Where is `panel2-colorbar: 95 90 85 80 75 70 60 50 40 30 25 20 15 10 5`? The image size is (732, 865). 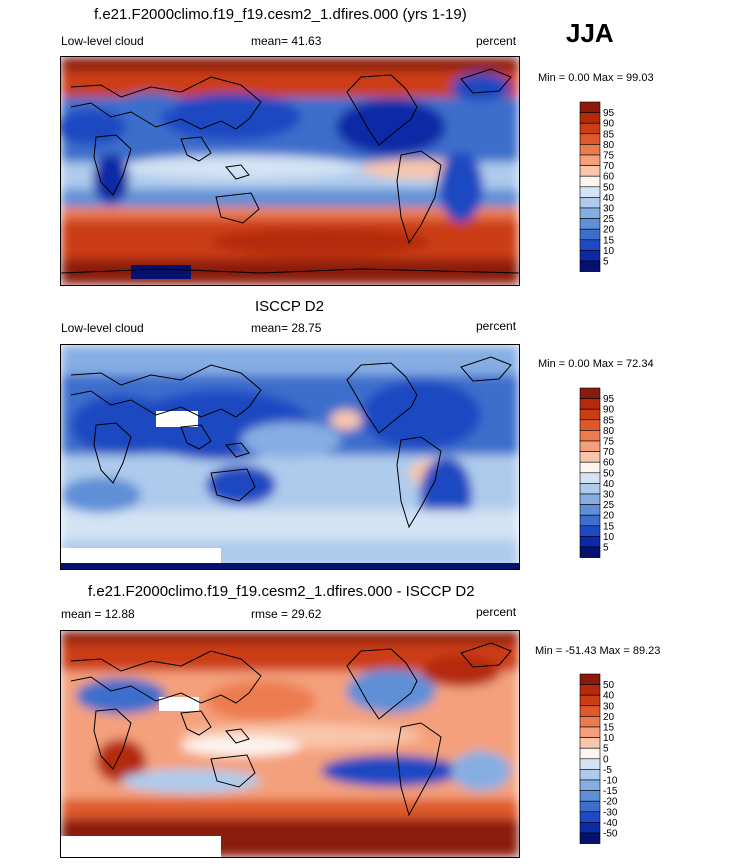
panel2-colorbar: 95 90 85 80 75 70 60 50 40 30 25 20 15 10 5 is located at coordinates (609, 477).